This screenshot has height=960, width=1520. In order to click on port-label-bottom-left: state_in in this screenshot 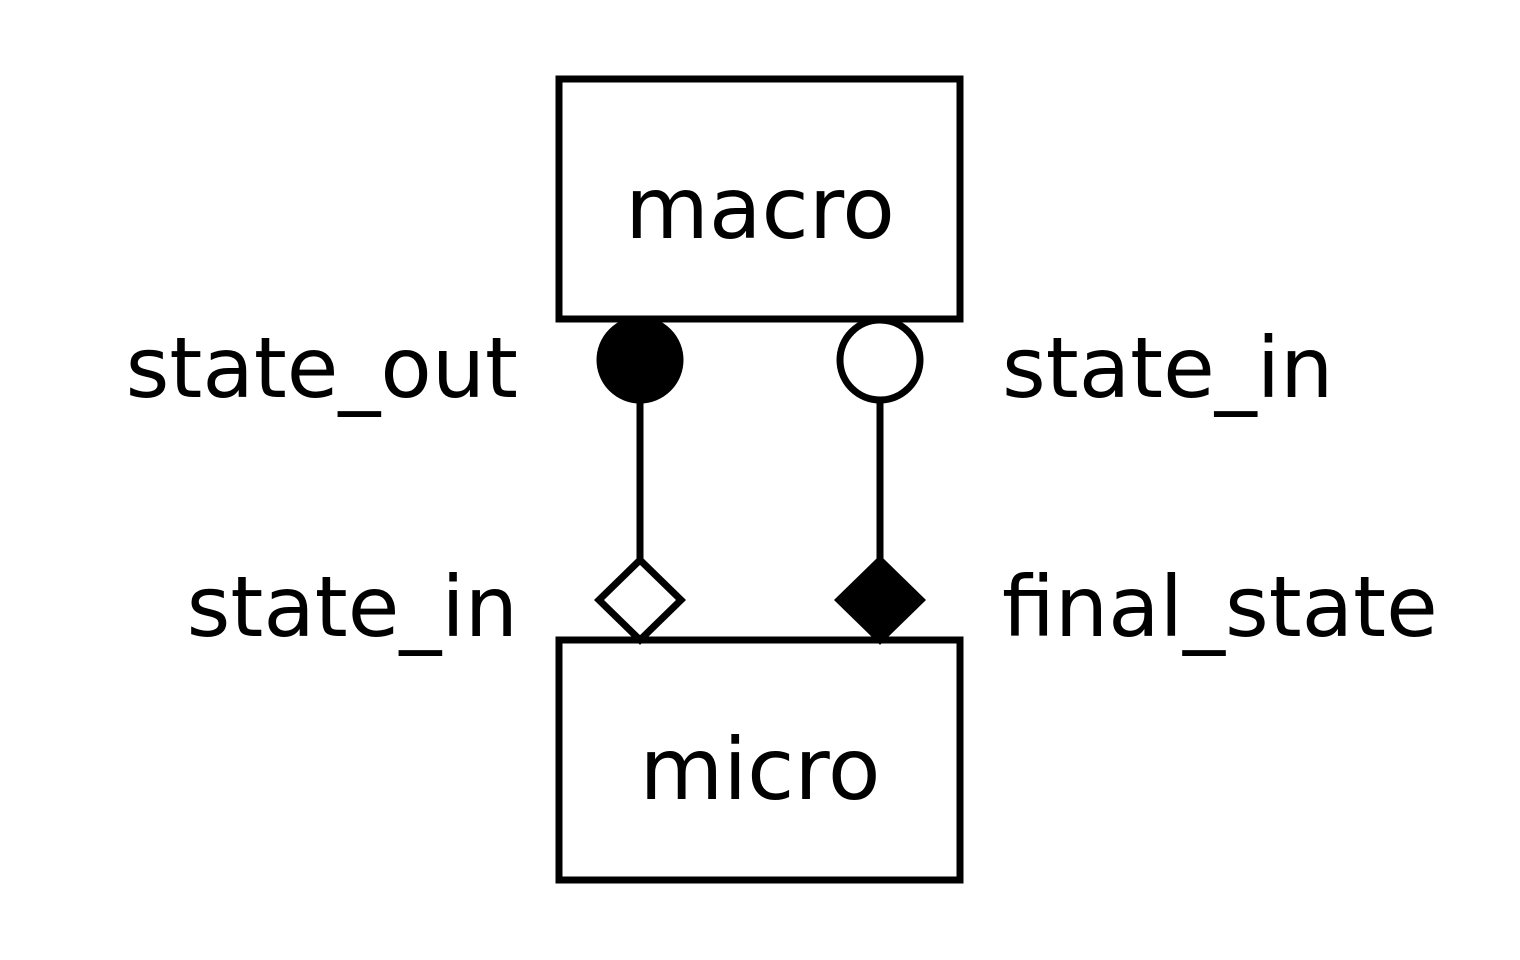, I will do `click(352, 607)`.